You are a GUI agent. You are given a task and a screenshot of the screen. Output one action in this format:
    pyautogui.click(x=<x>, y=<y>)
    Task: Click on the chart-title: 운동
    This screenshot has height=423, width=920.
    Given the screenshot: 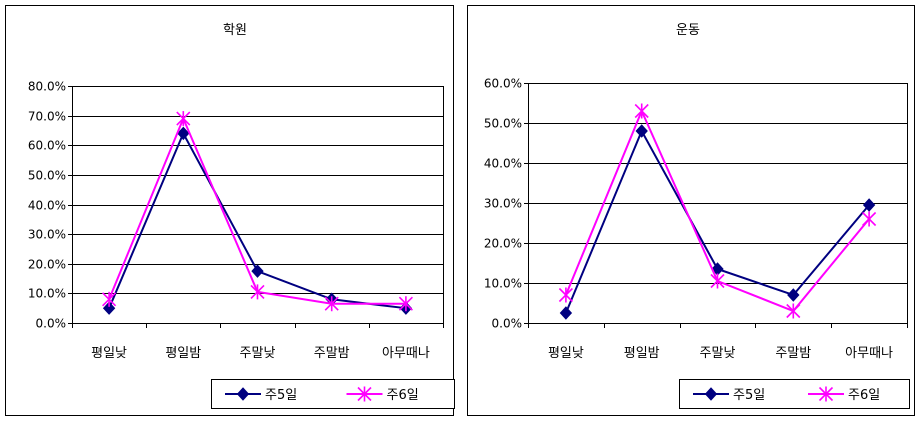 What is the action you would take?
    pyautogui.click(x=688, y=30)
    